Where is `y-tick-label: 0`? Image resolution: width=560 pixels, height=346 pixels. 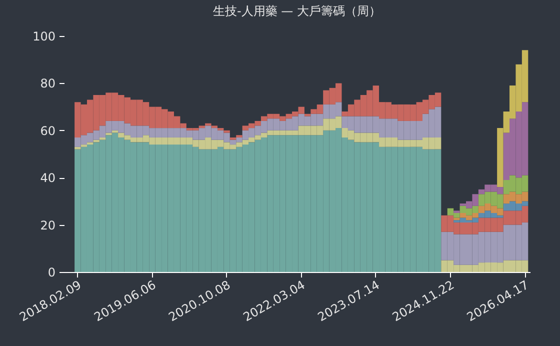 y-tick-label: 0 is located at coordinates (52, 273).